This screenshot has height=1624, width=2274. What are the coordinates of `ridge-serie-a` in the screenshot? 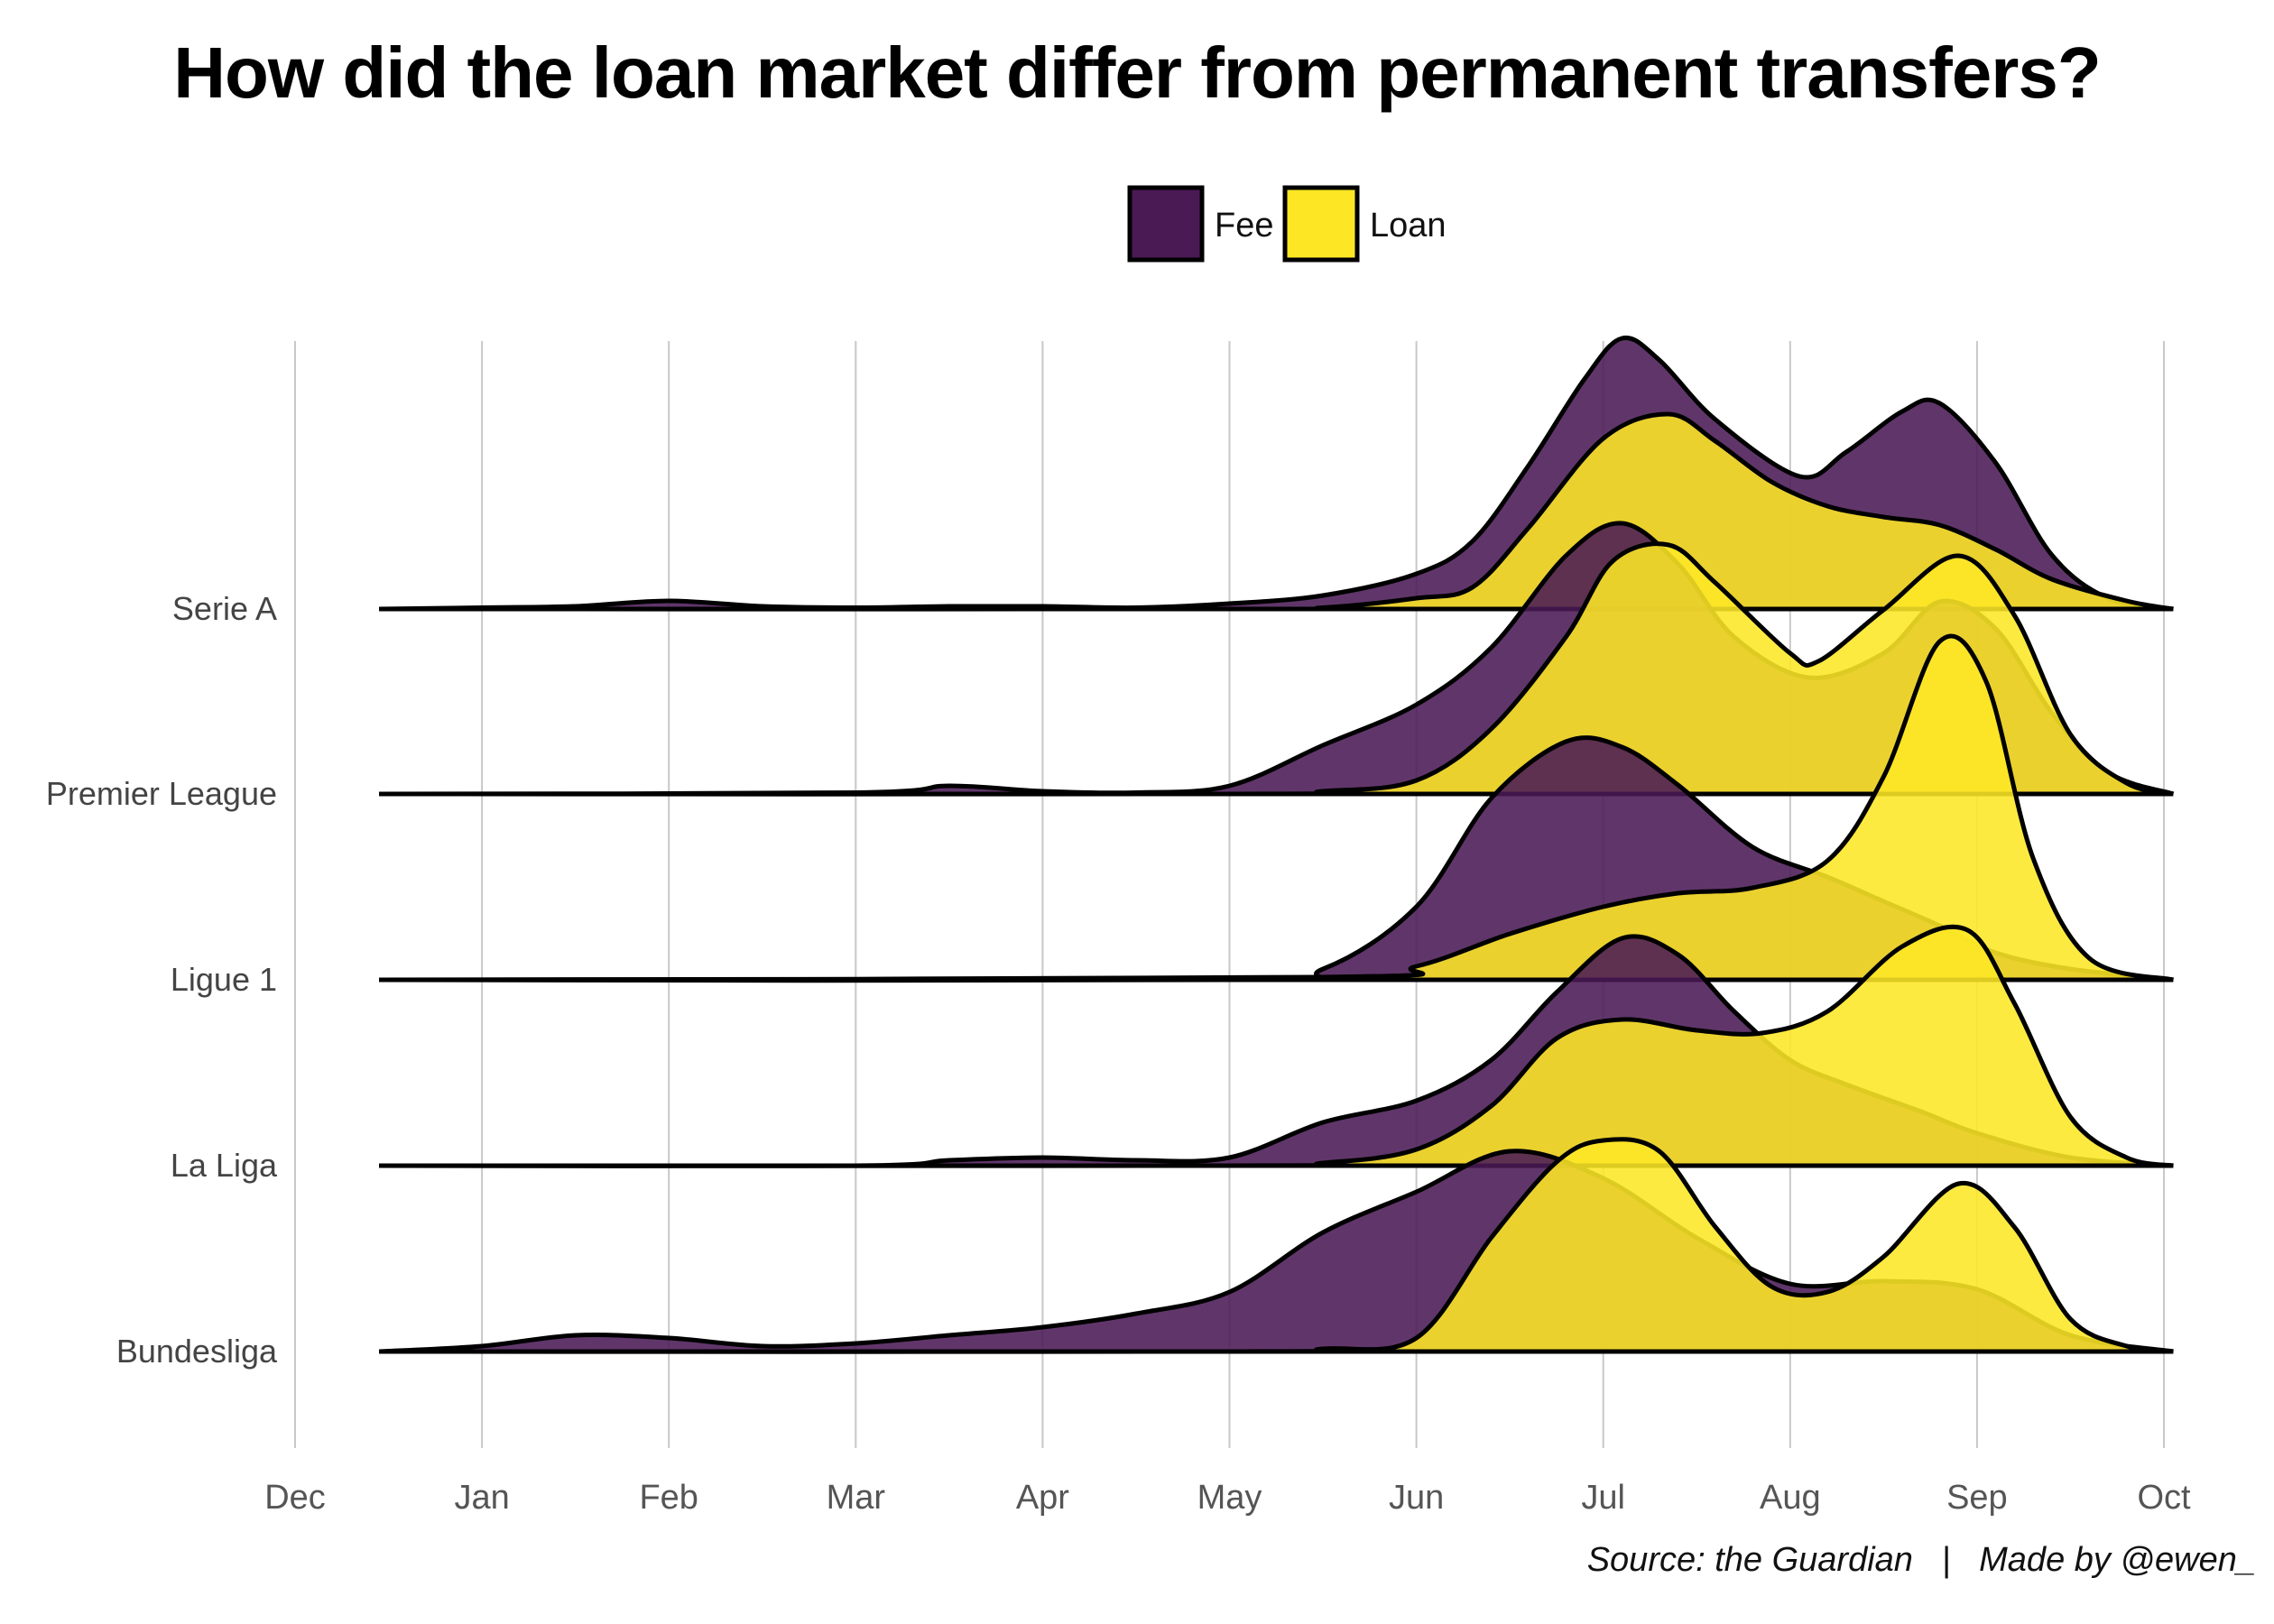 It's located at (1277, 473).